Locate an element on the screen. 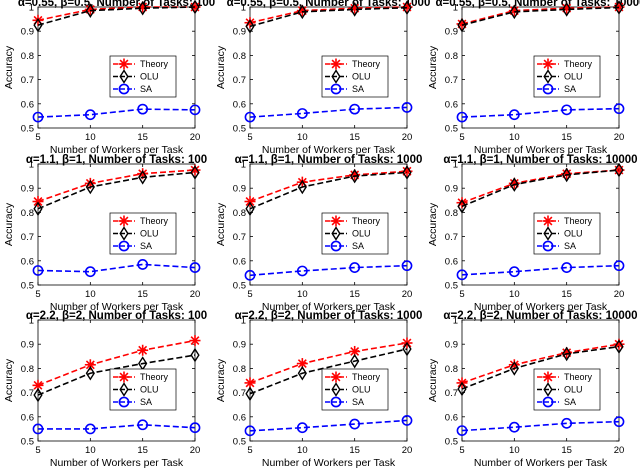  panel-title: α=2.2, β=2, Number of Tasks: 1000 is located at coordinates (329, 316).